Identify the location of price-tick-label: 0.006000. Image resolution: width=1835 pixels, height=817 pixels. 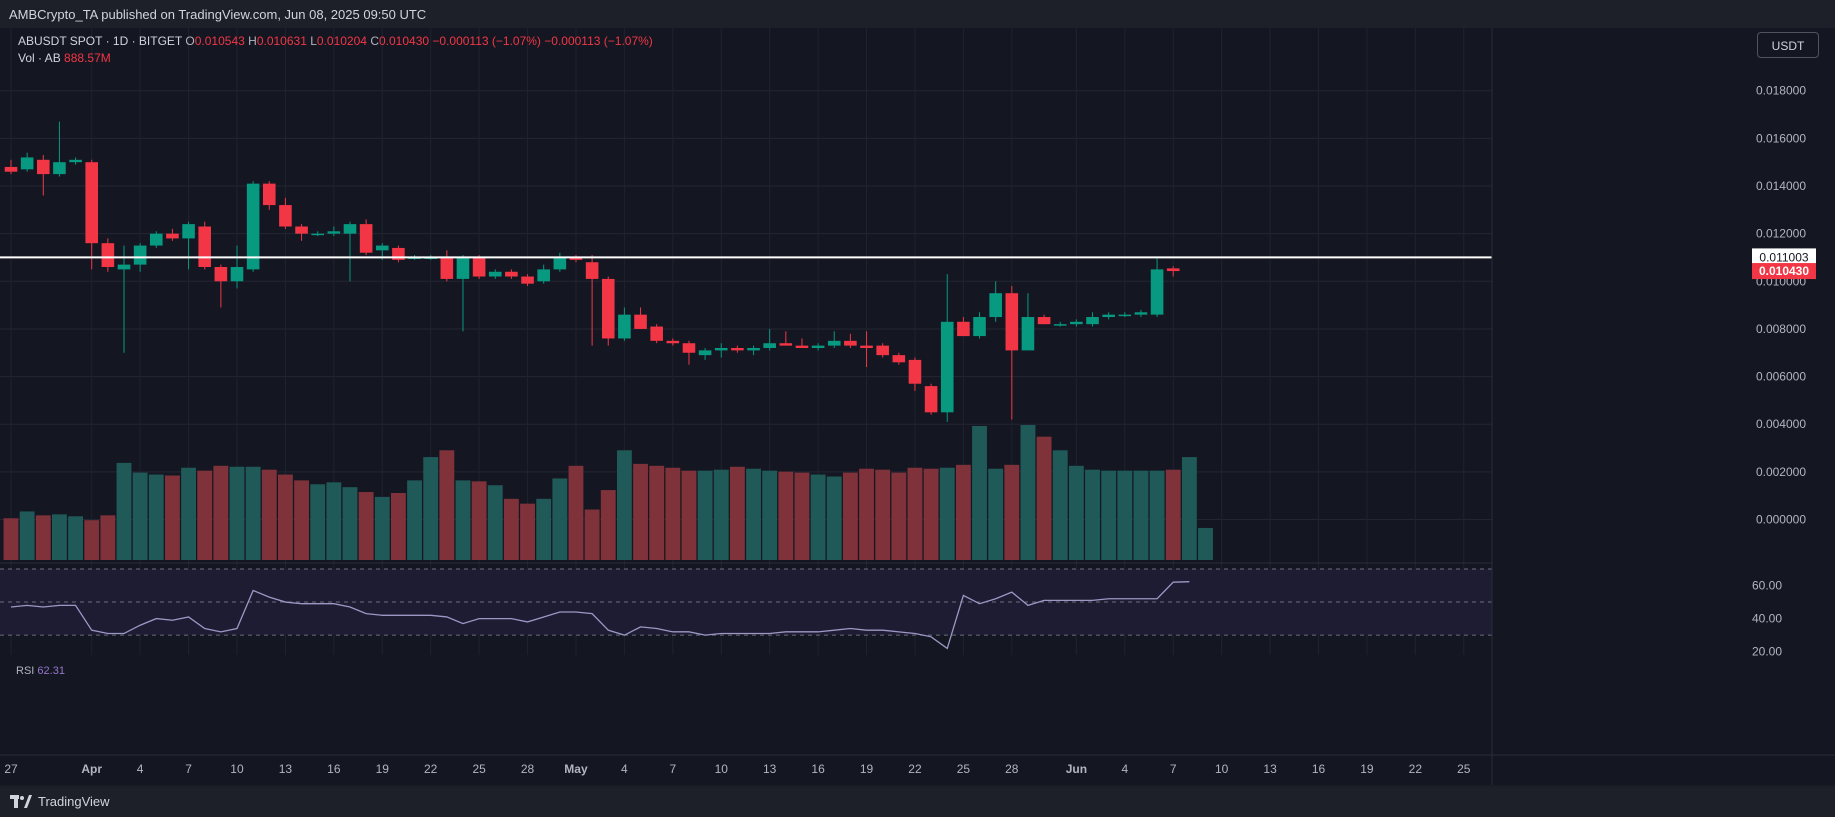
(1781, 377).